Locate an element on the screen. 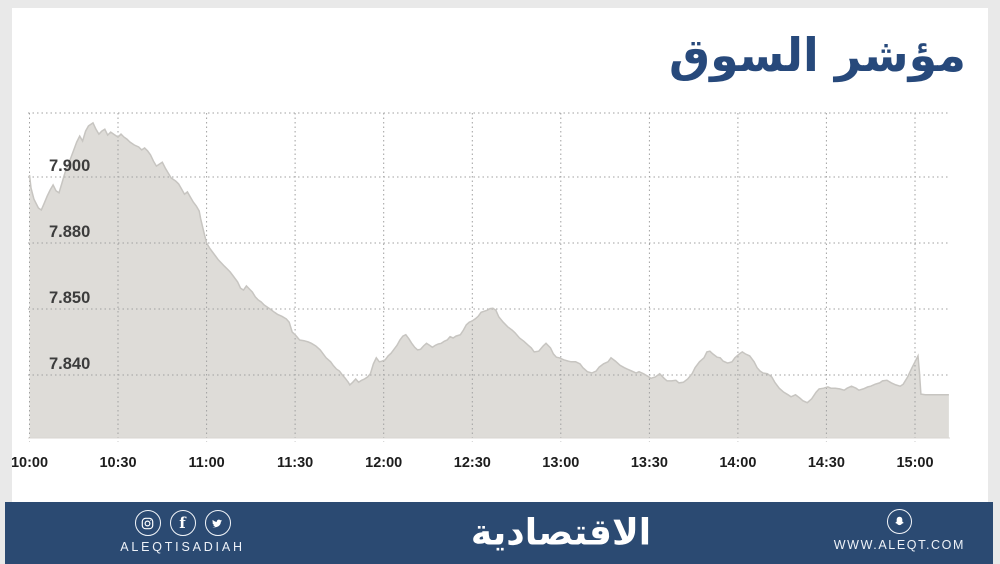  facebook-icon: f is located at coordinates (182, 523).